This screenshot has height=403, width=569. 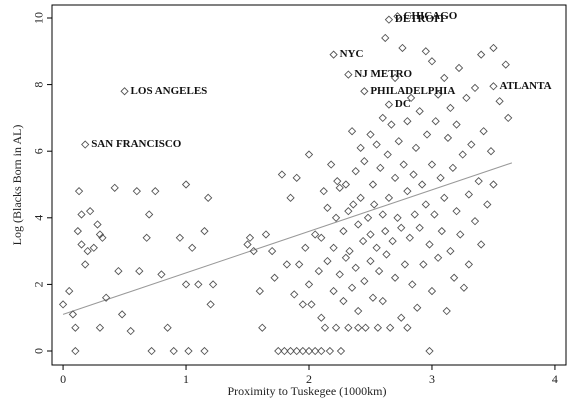 I want to click on x-tick-label: 1, so click(x=186, y=379).